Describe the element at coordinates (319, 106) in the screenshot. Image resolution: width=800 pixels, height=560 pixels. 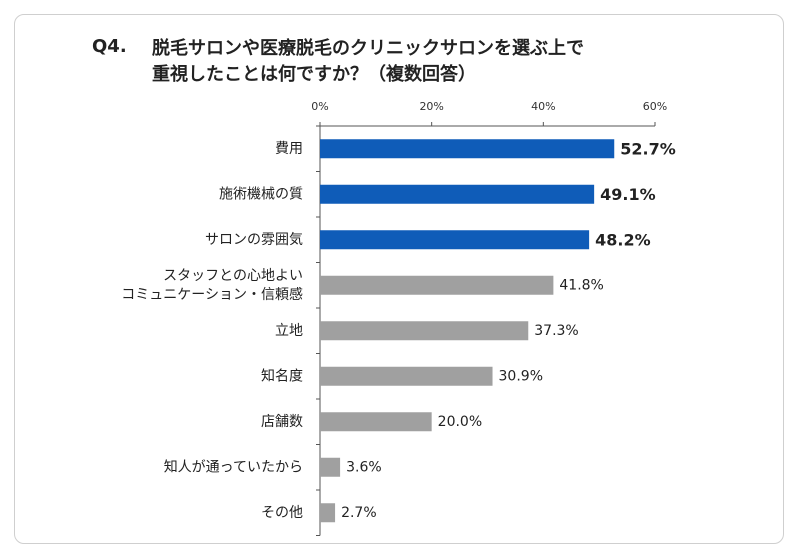
I see `x-tick-label: 0%` at that location.